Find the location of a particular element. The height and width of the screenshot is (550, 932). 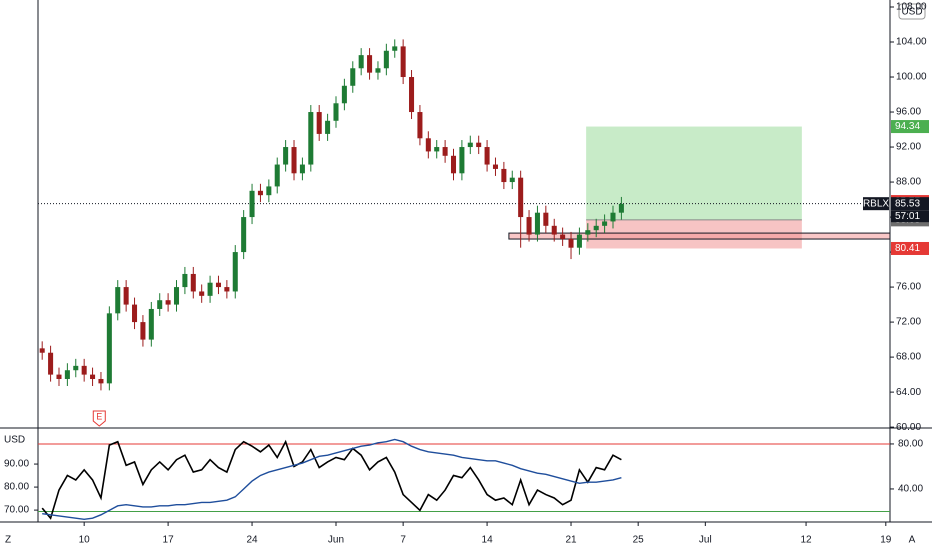

y-tick-label: 92.00 is located at coordinates (908, 147).